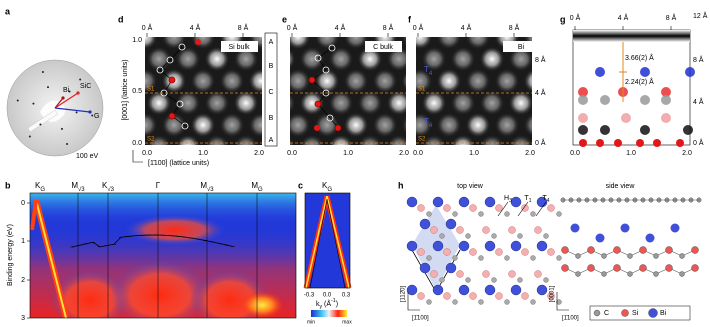 The height and width of the screenshot is (327, 710). Describe the element at coordinates (639, 81) in the screenshot. I see `label: 2.24(2) Å` at that location.